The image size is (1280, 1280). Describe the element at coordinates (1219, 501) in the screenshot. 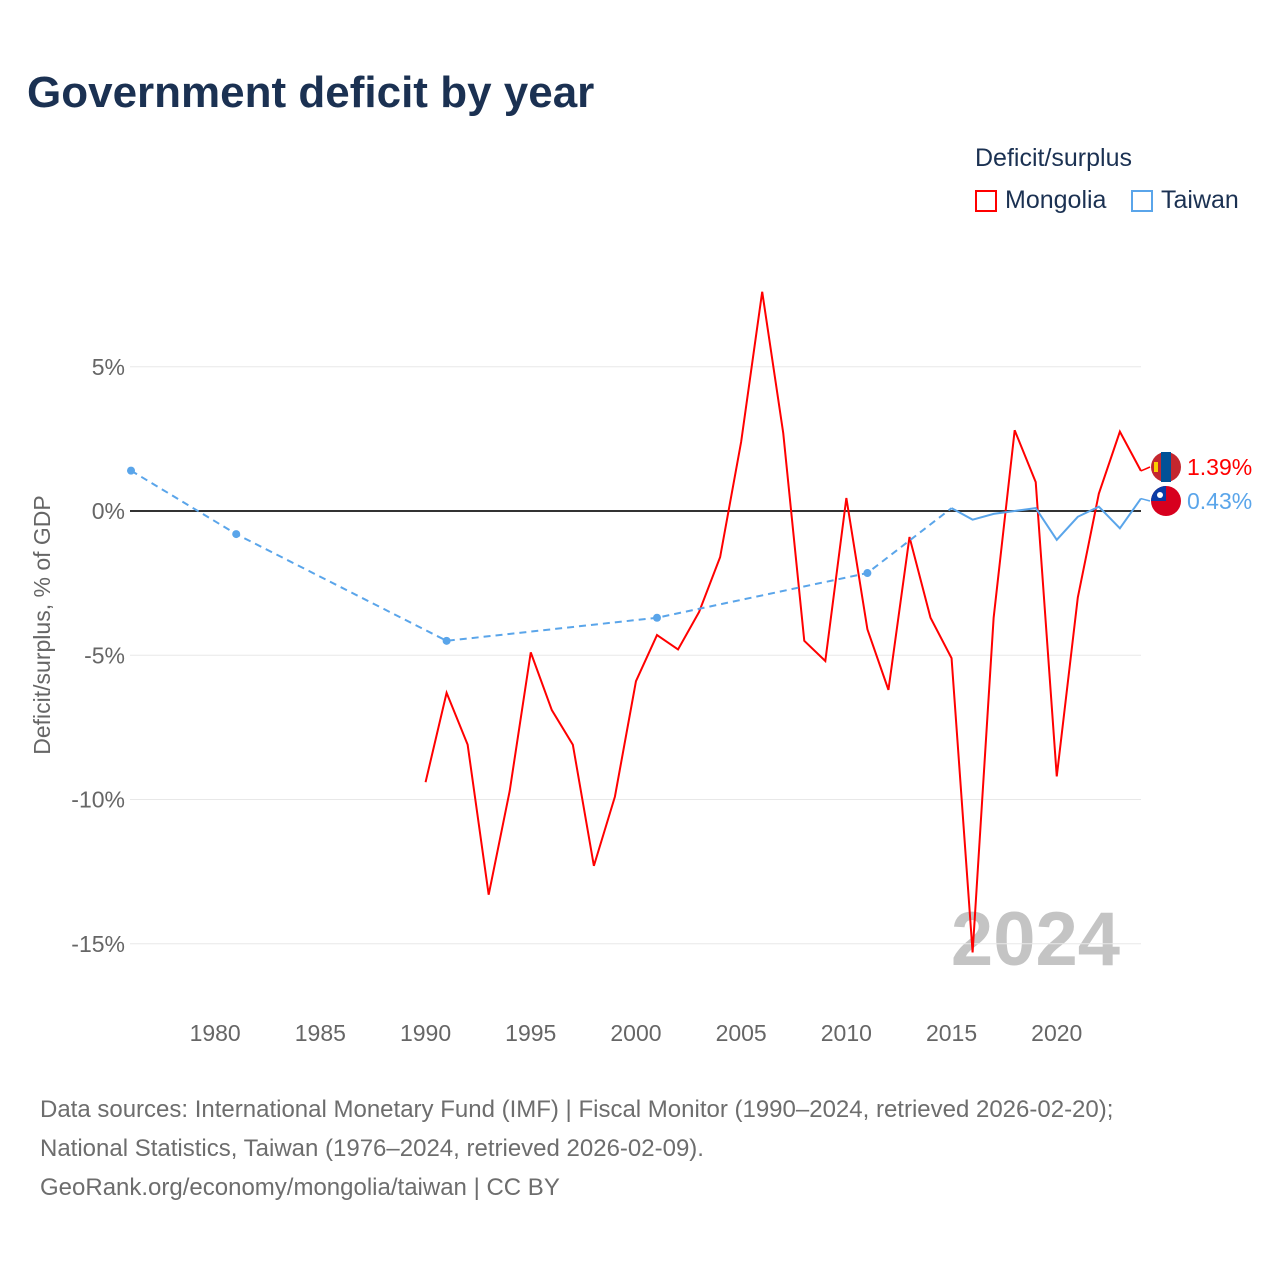

I see `end-value-label: 0.43%` at that location.